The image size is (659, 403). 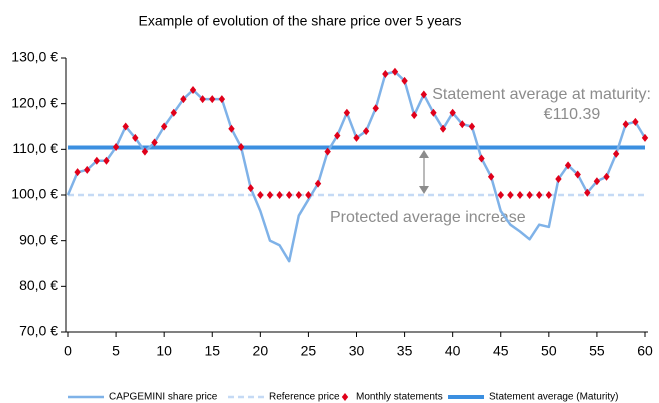 I want to click on x-tick-label: 50, so click(x=549, y=351).